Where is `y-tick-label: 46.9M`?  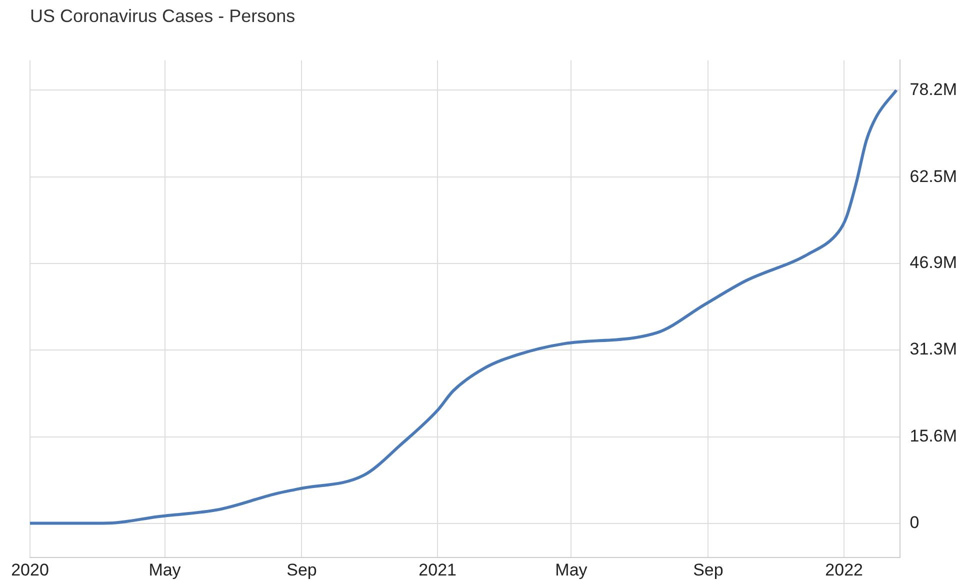
y-tick-label: 46.9M is located at coordinates (933, 262).